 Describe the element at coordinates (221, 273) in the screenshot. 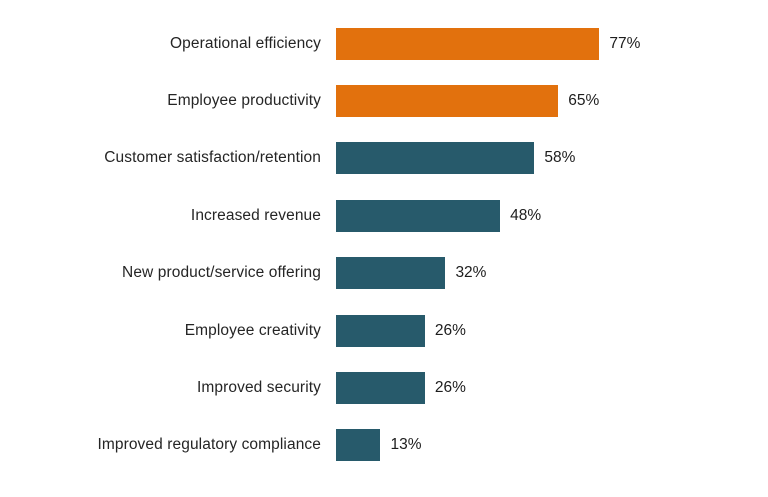

I see `category-label: New product/service offering` at that location.